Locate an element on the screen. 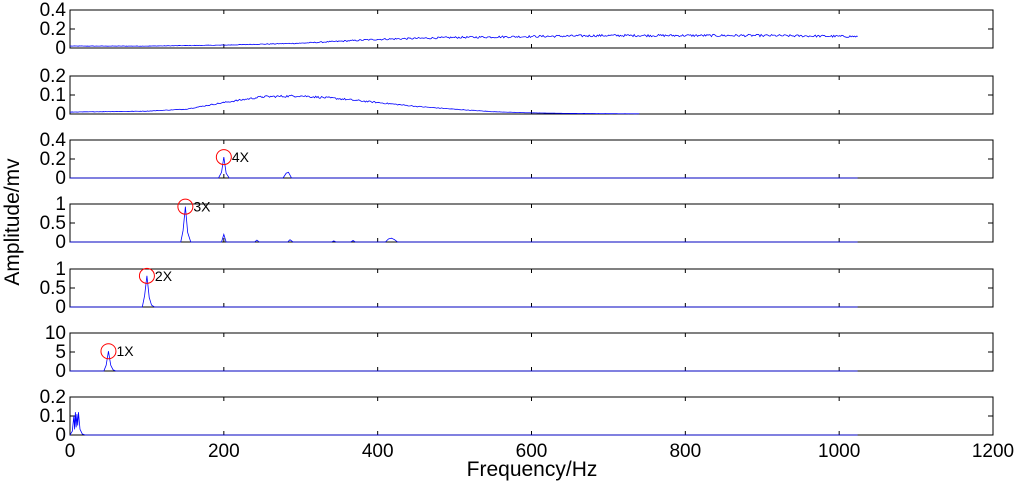 The height and width of the screenshot is (492, 1024). y-tick-label: 5 is located at coordinates (60, 352).